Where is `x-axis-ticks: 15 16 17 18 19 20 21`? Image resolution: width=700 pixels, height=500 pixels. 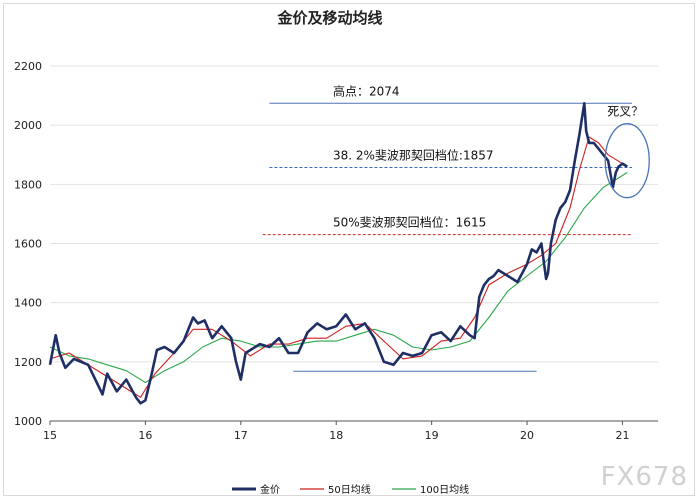
x-axis-ticks: 15 16 17 18 19 20 21 is located at coordinates (336, 431).